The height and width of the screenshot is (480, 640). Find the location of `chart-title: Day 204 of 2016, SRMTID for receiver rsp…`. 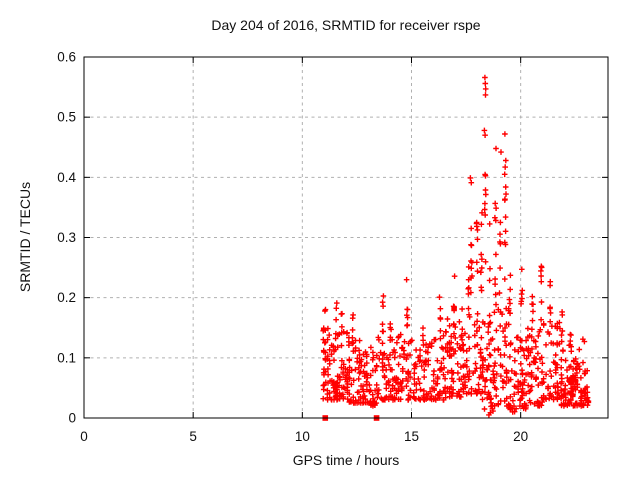

chart-title: Day 204 of 2016, SRMTID for receiver rsp… is located at coordinates (346, 25).